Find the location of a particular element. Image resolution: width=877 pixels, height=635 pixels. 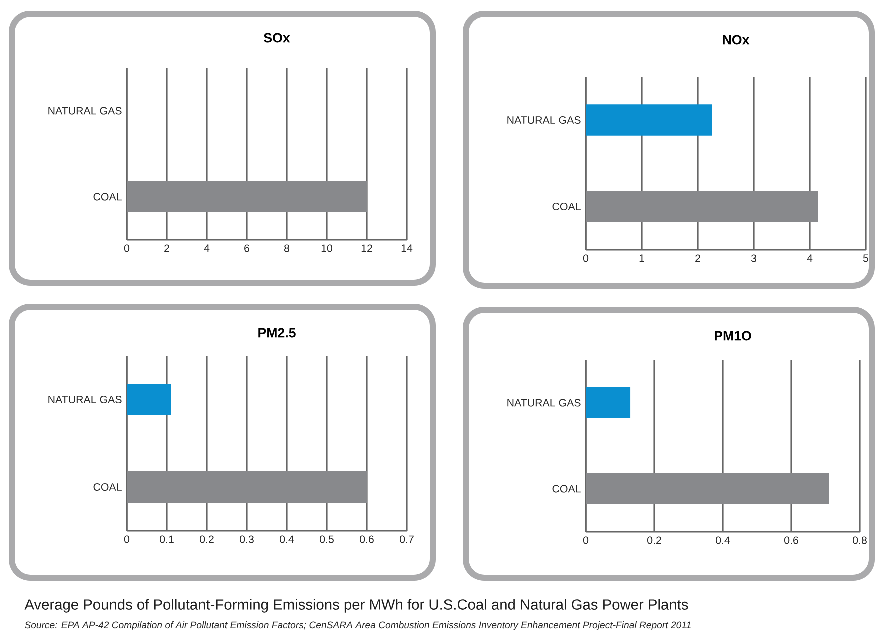

chart-title: PM2.5 is located at coordinates (277, 333).